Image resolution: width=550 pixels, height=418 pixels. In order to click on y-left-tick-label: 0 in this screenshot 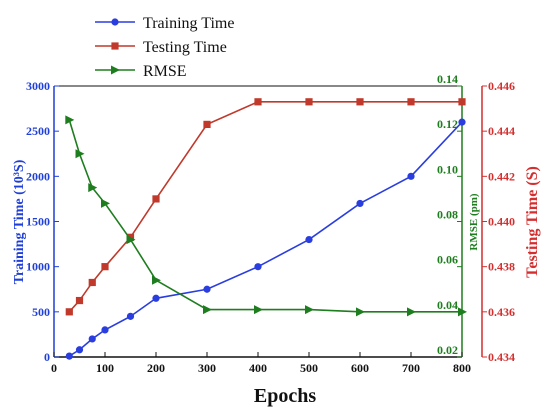, I will do `click(47, 357)`.